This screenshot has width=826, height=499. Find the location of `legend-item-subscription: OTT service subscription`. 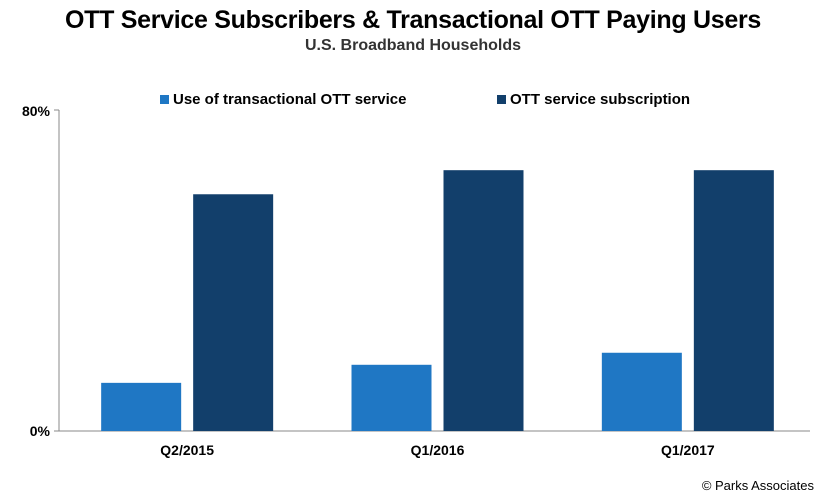

legend-item-subscription: OTT service subscription is located at coordinates (593, 99).